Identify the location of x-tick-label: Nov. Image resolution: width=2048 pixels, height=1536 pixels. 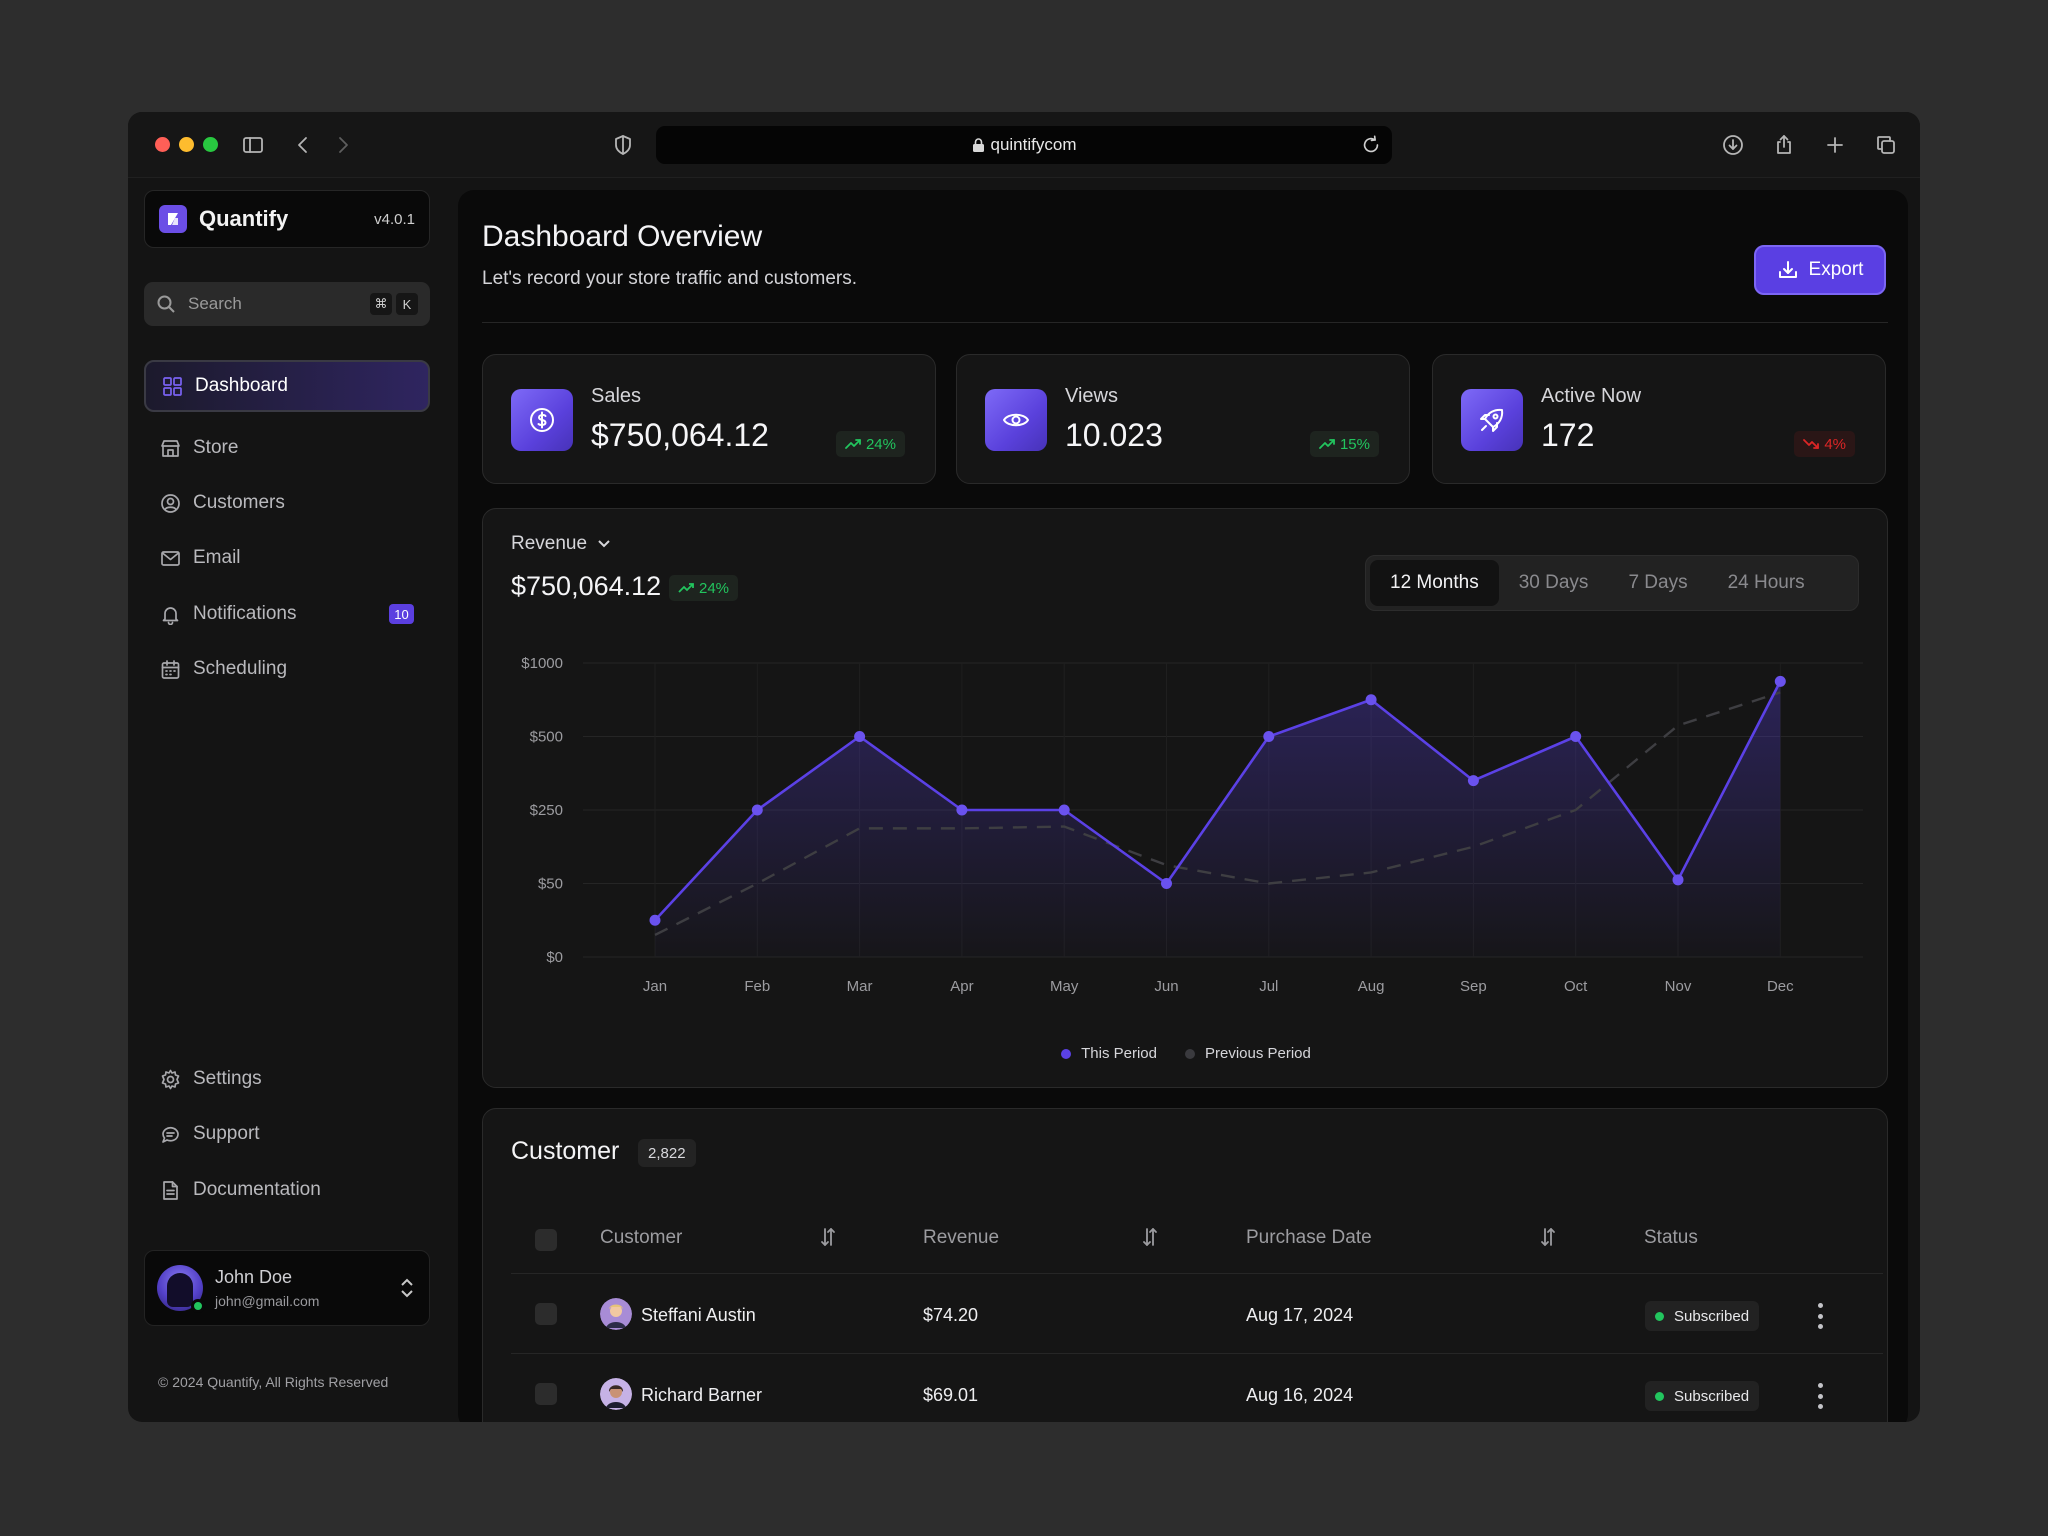
(1678, 986).